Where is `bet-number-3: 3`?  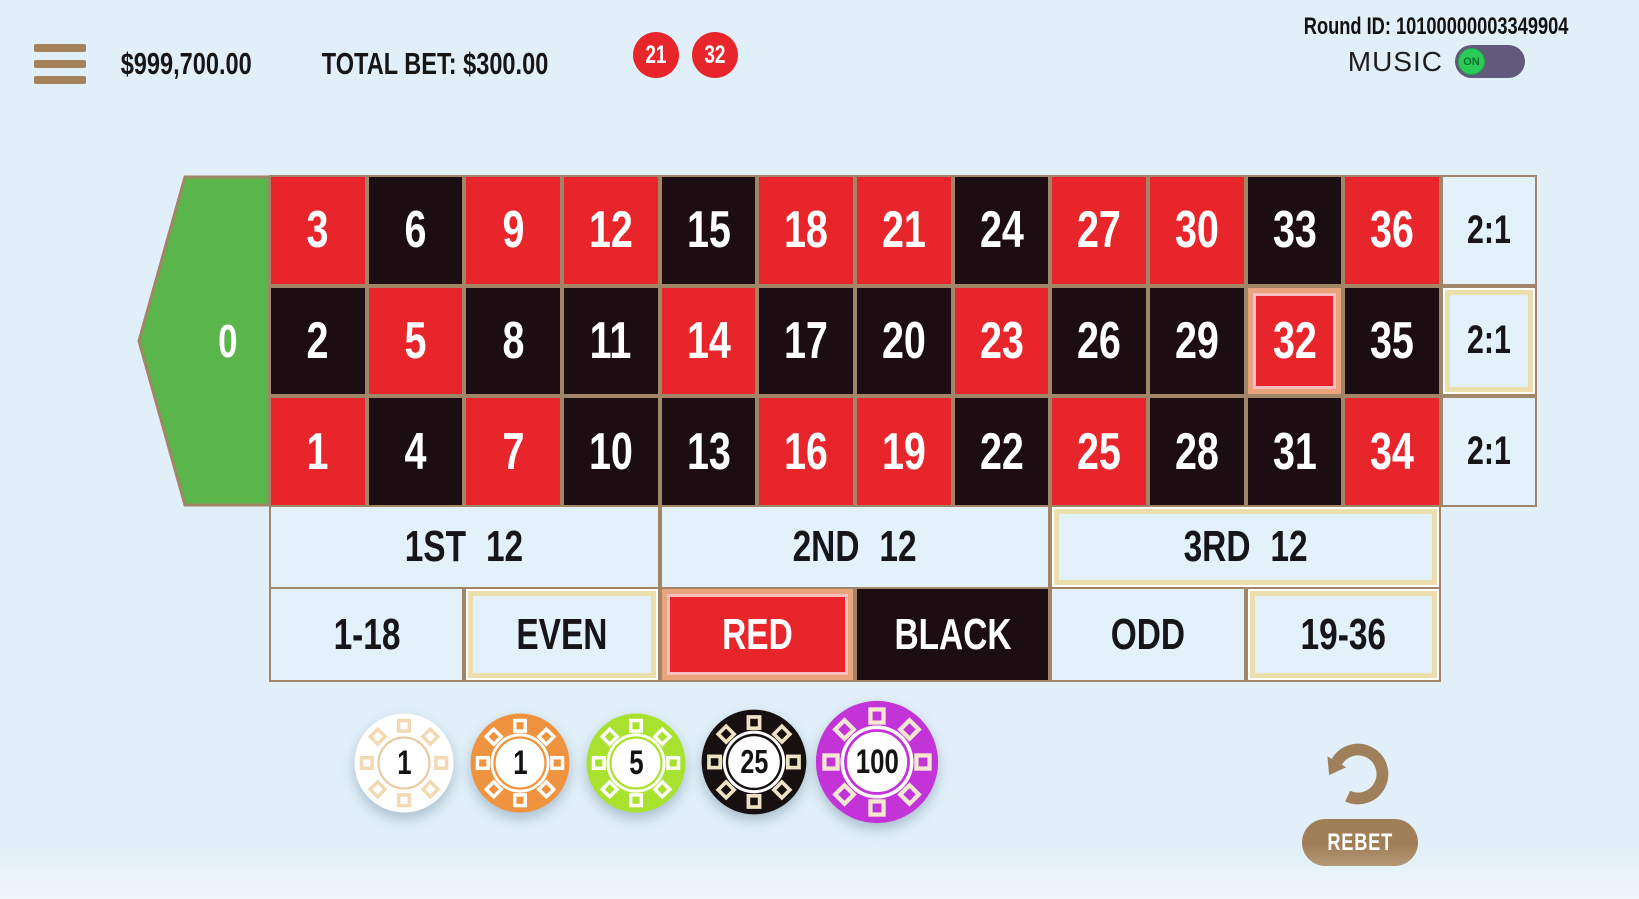
bet-number-3: 3 is located at coordinates (318, 230).